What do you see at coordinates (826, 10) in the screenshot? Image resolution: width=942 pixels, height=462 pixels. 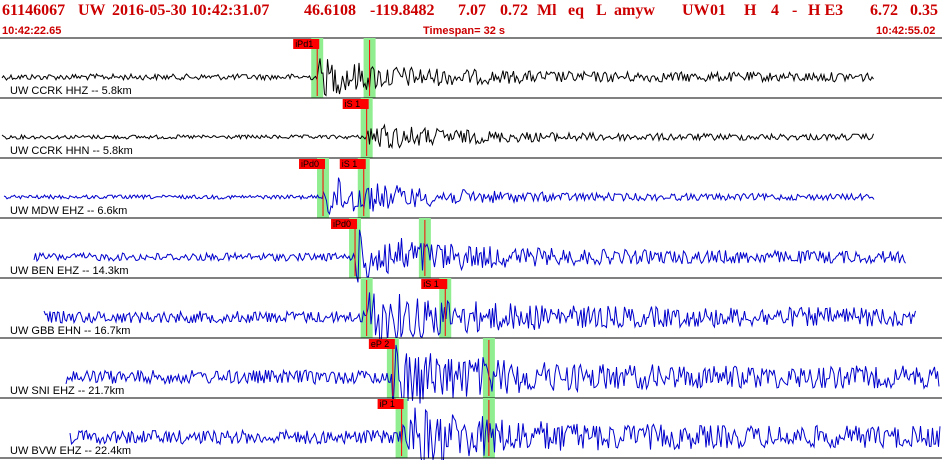 I see `event-quality-flag: H E3` at bounding box center [826, 10].